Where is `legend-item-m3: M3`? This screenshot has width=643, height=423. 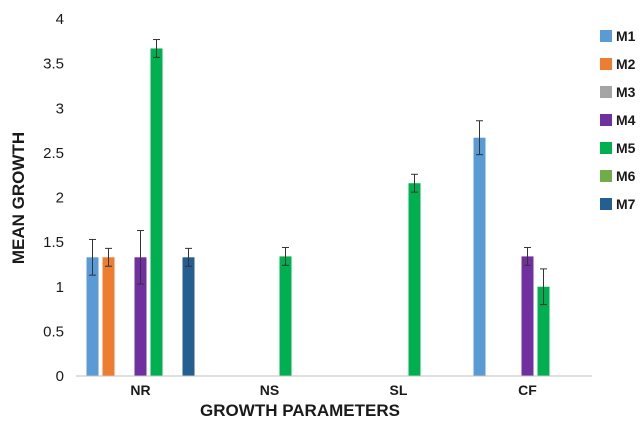
legend-item-m3: M3 is located at coordinates (618, 92).